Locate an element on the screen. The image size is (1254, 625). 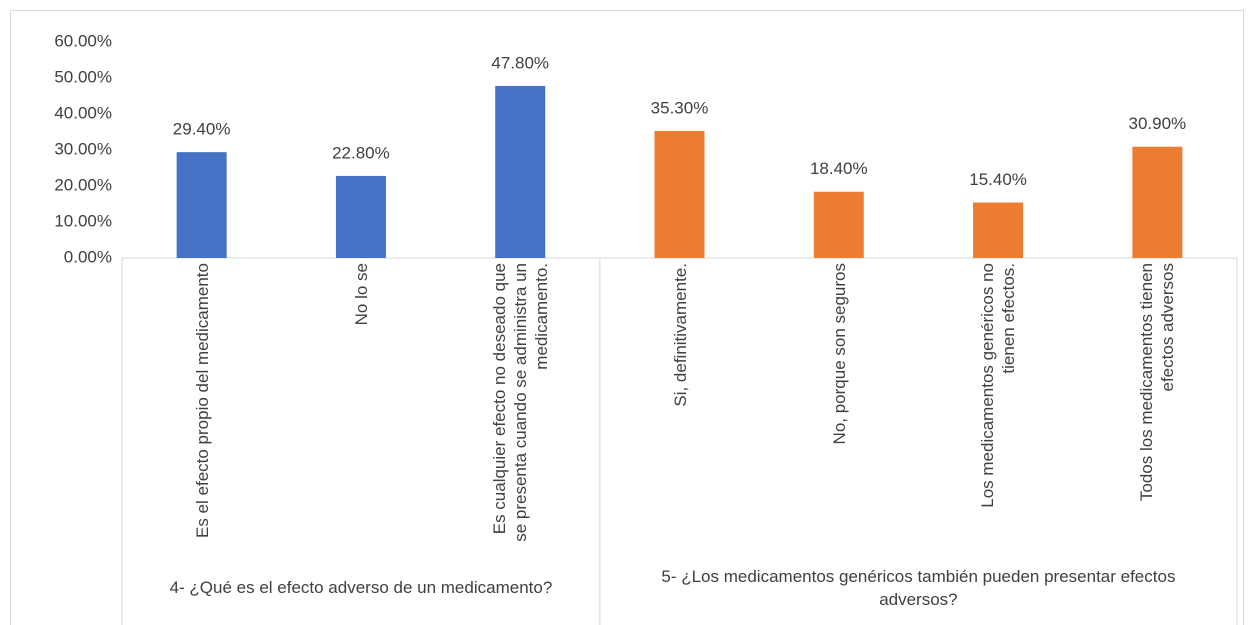
y-tick-label: 50.00% is located at coordinates (83, 76).